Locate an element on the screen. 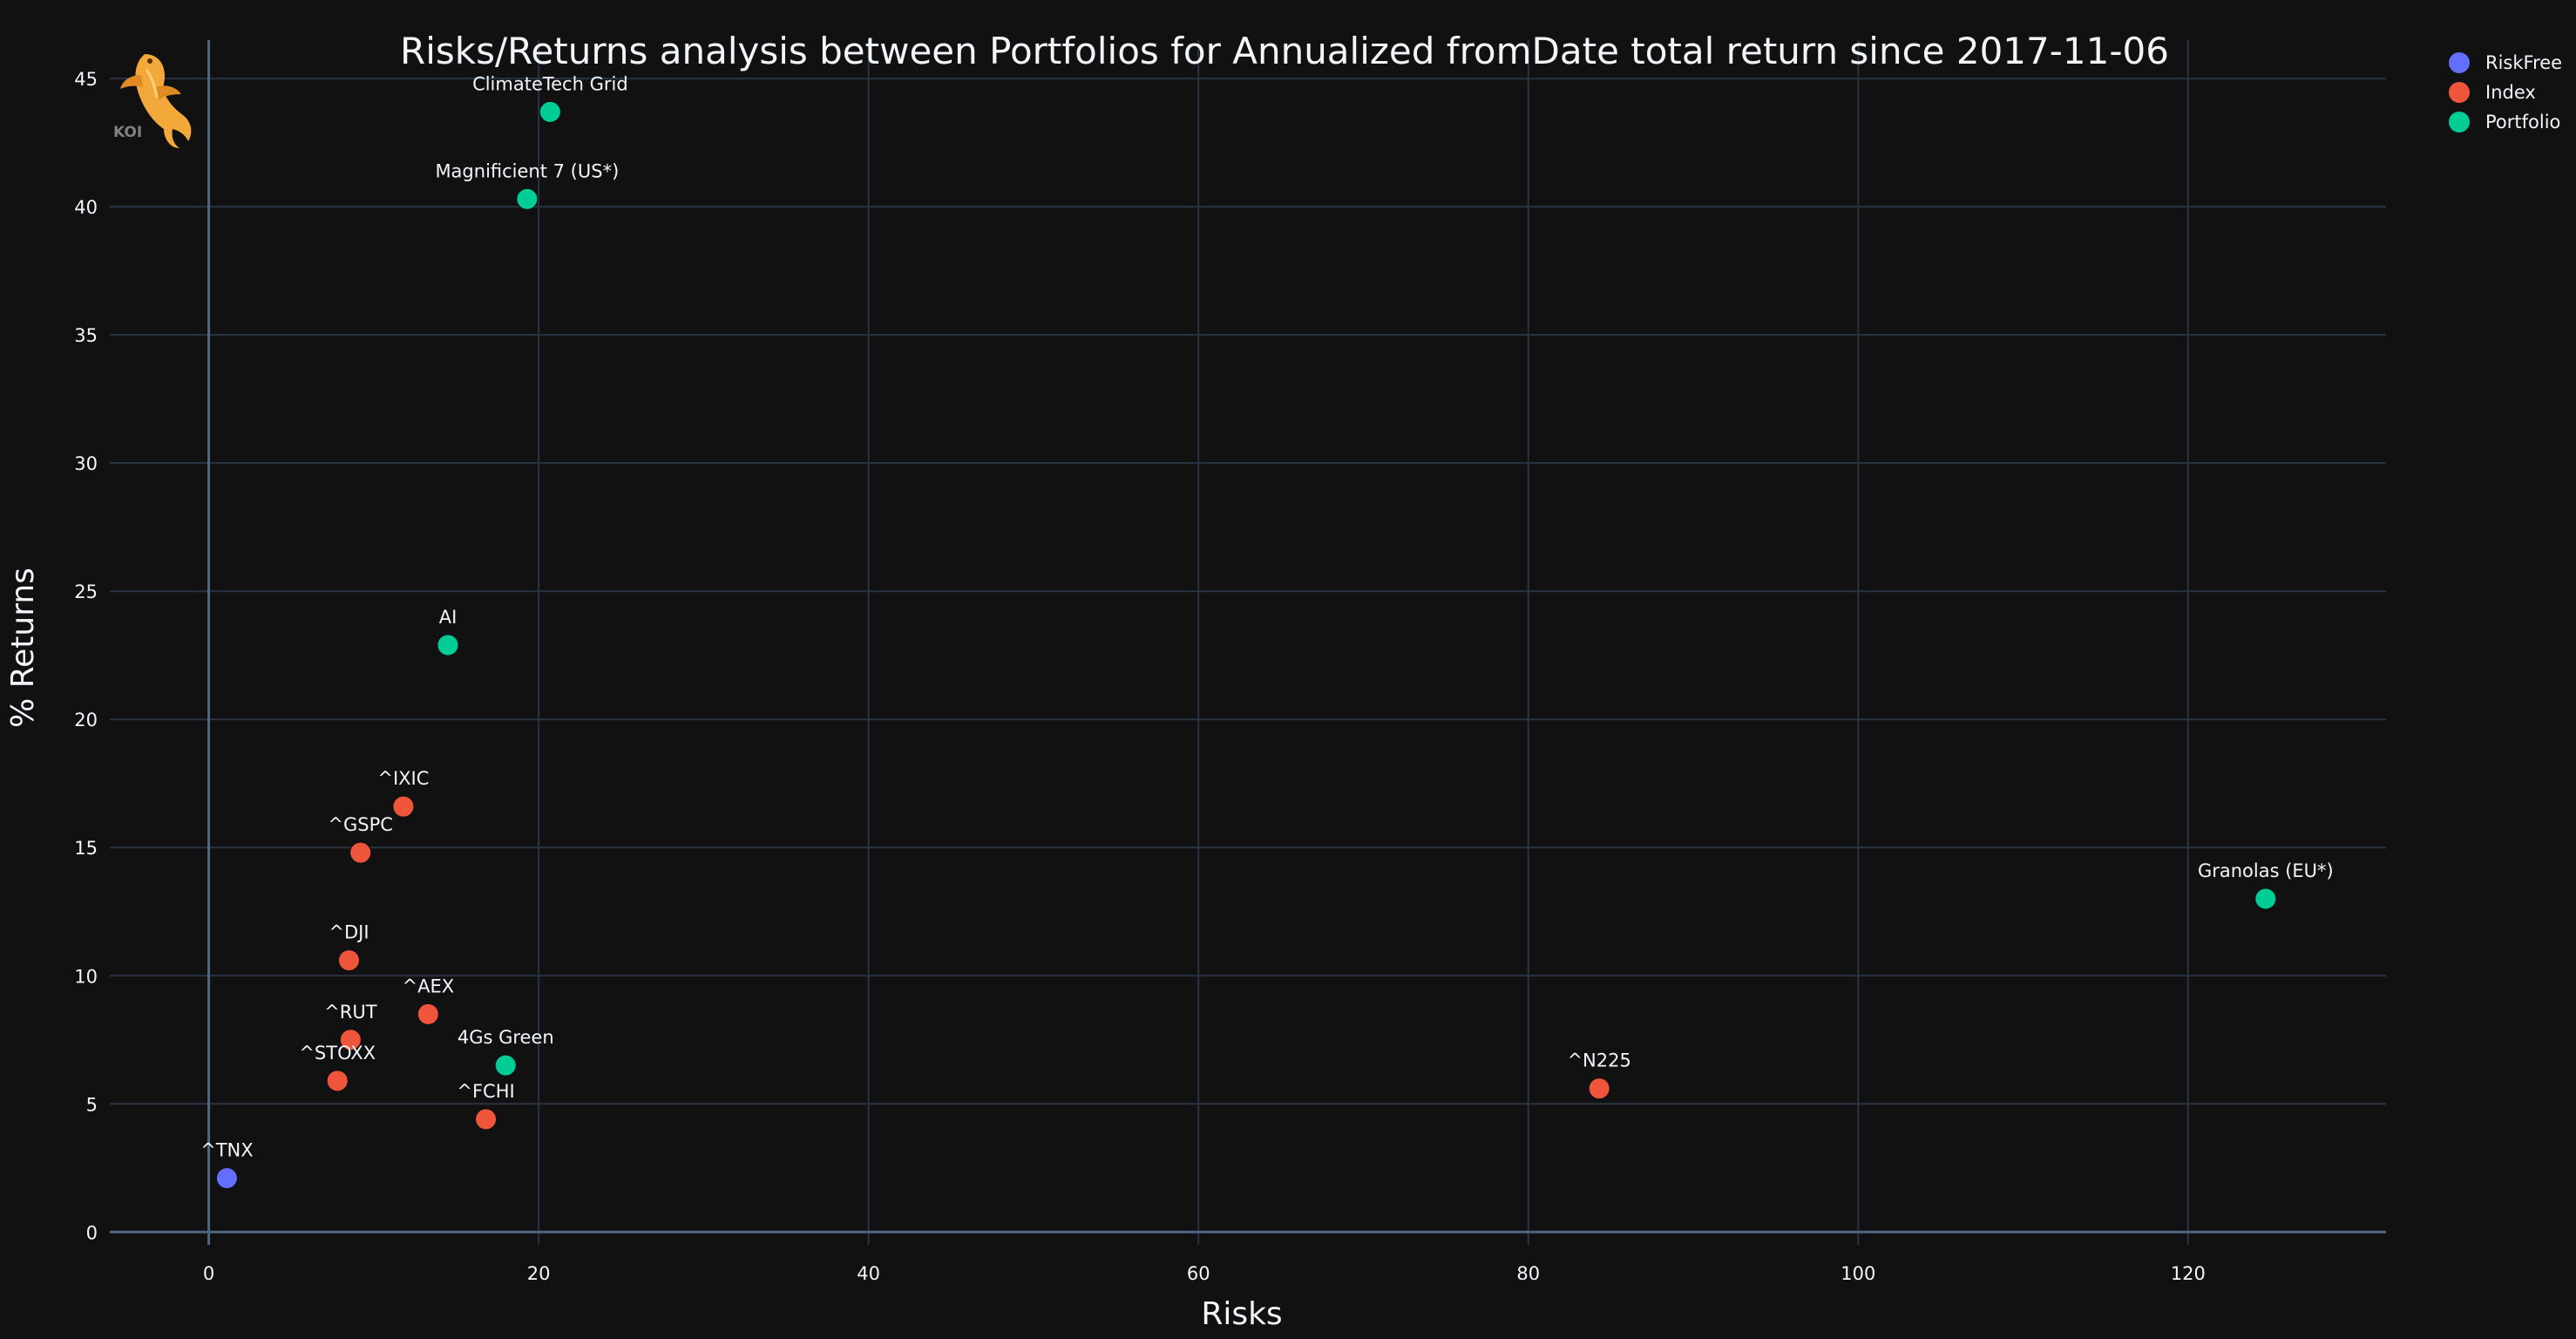 Image resolution: width=2576 pixels, height=1339 pixels. data-label: ClimateTech Grid is located at coordinates (550, 83).